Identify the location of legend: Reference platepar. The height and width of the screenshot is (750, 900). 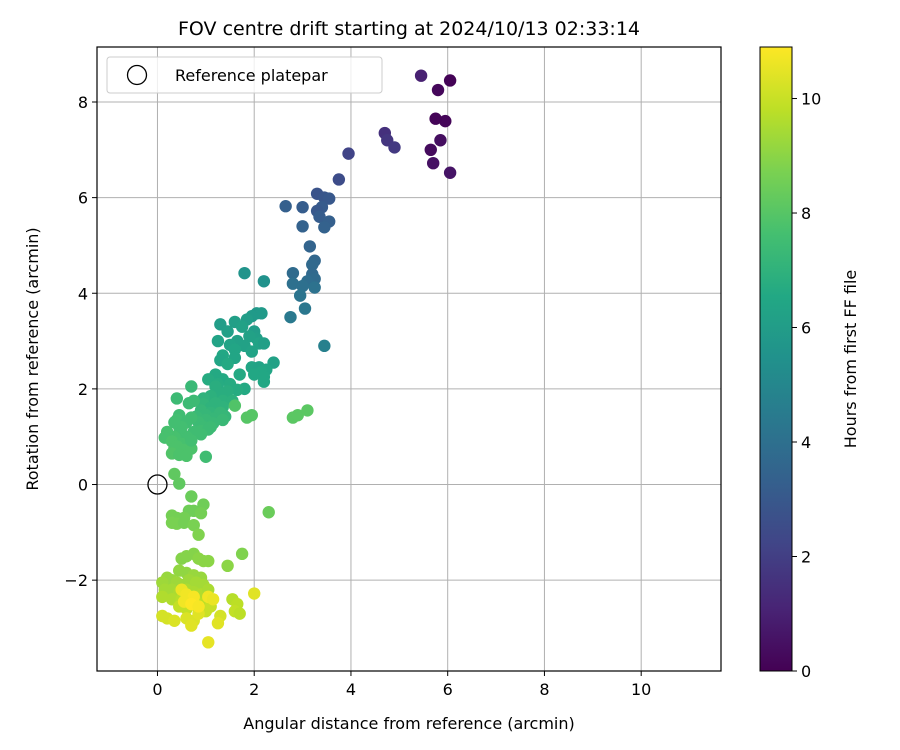
(244, 75).